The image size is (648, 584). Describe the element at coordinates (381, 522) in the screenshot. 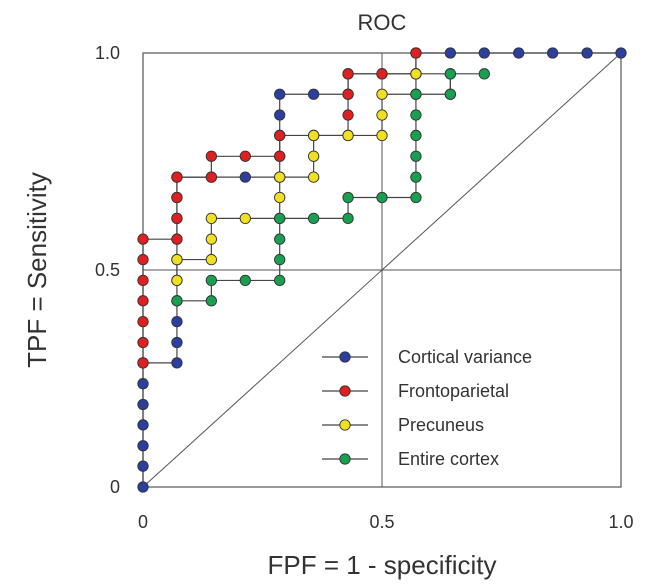

I see `x-tick-label-1: 0.5` at that location.